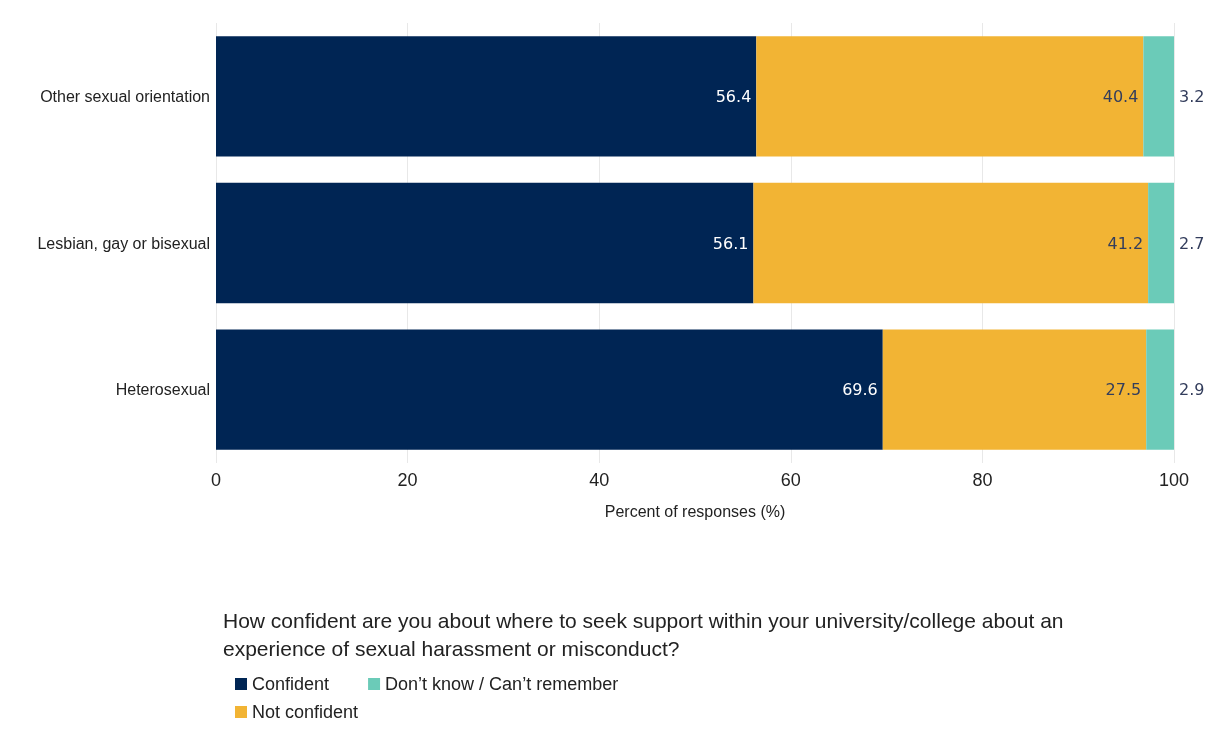 The image size is (1216, 747). What do you see at coordinates (216, 480) in the screenshot?
I see `x-tick-label: 0` at bounding box center [216, 480].